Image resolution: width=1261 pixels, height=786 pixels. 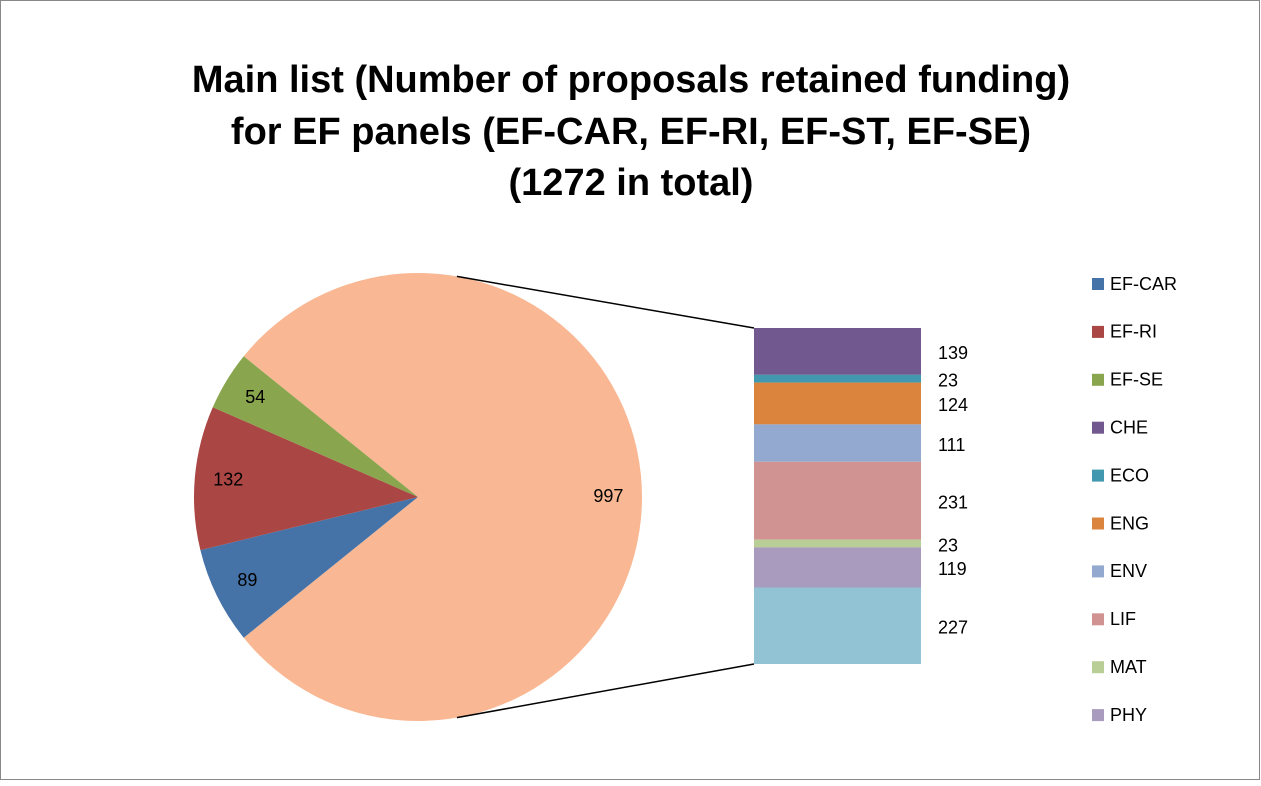 I want to click on legend-label: EF-SE, so click(x=1136, y=380).